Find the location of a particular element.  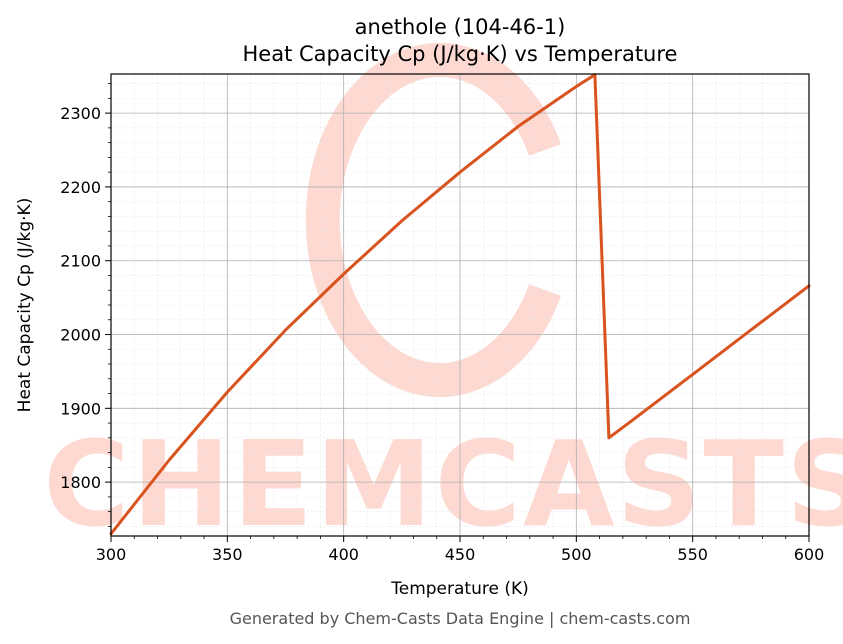

chart-subtitle: Heat Capacity Cp (J/kg·K) vs Temperature is located at coordinates (460, 54).